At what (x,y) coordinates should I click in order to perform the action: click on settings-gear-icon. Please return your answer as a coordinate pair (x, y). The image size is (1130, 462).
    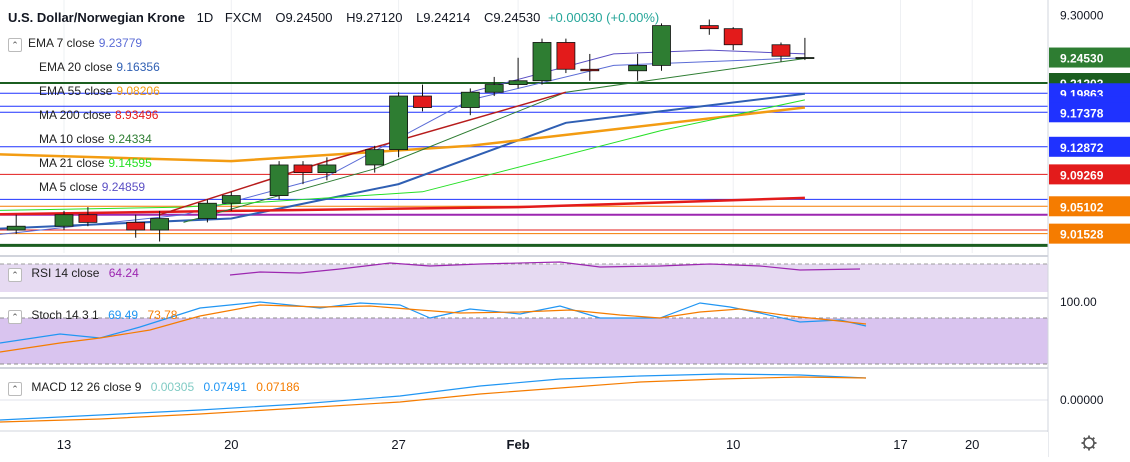
    Looking at the image, I should click on (1089, 443).